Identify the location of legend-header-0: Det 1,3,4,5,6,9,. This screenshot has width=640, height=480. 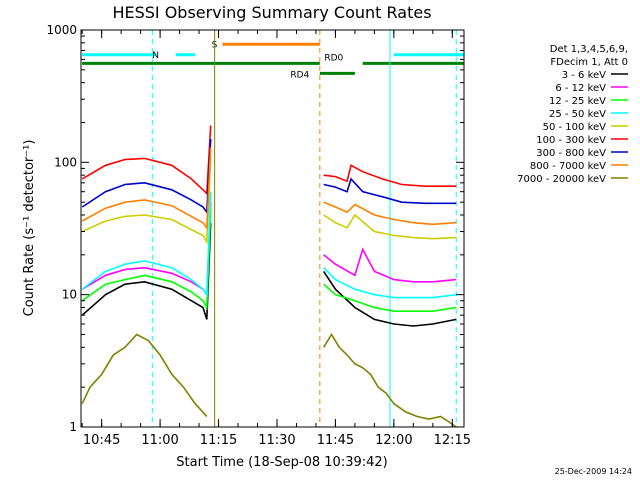
(589, 49).